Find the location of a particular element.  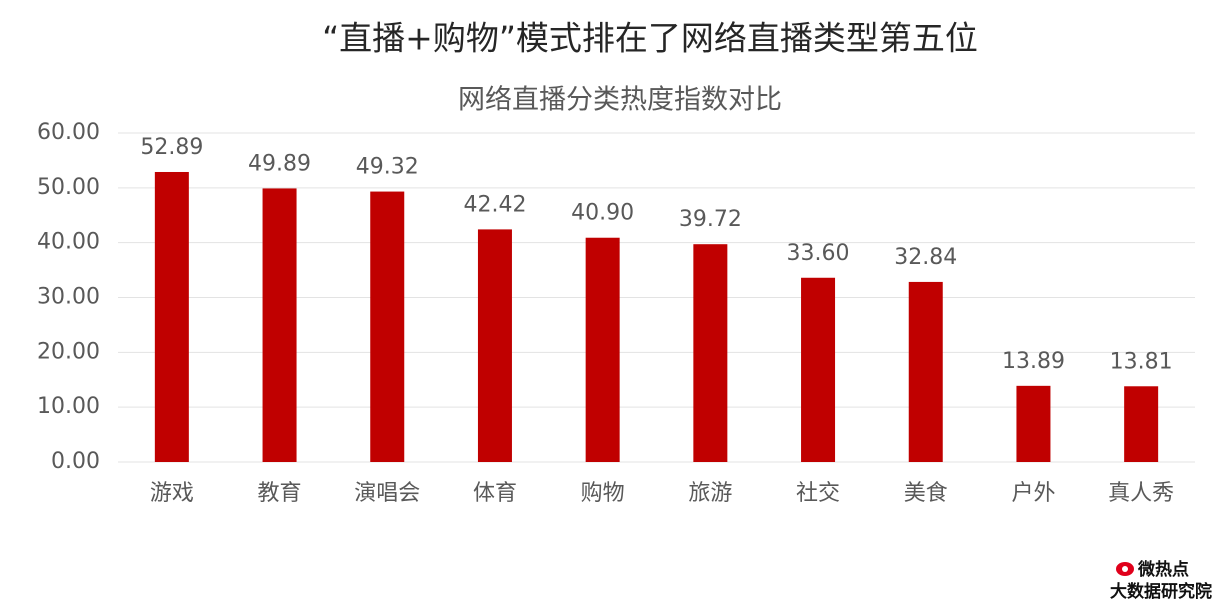

value-label: 13.81 is located at coordinates (1141, 361).